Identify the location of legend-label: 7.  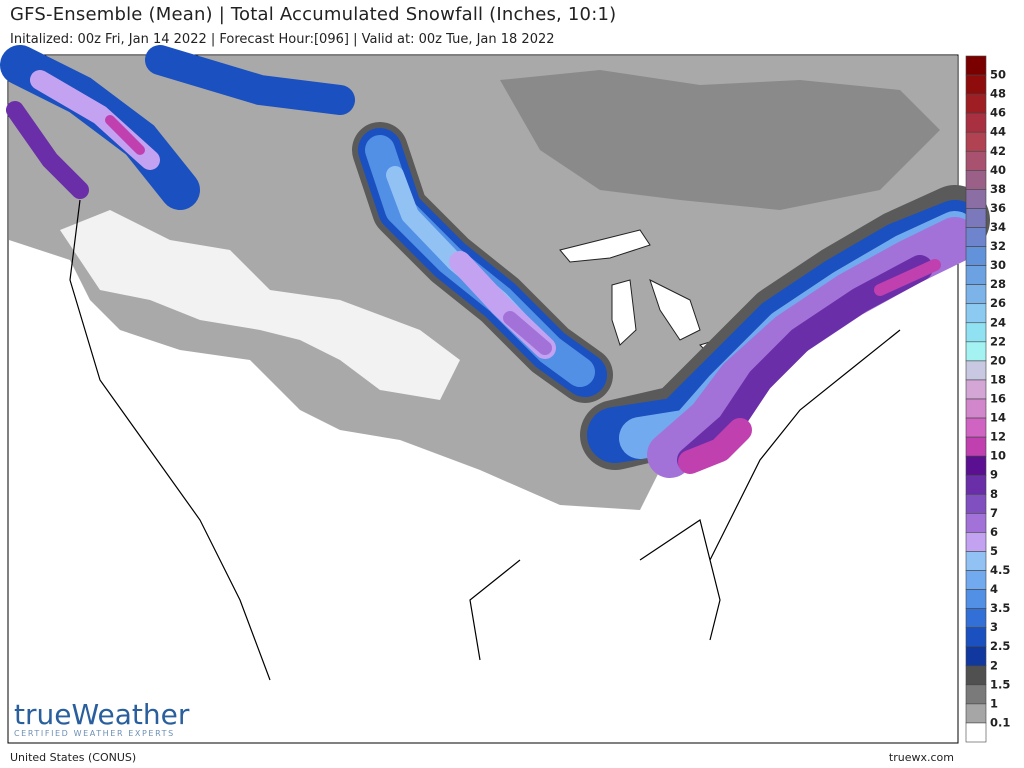
(994, 513).